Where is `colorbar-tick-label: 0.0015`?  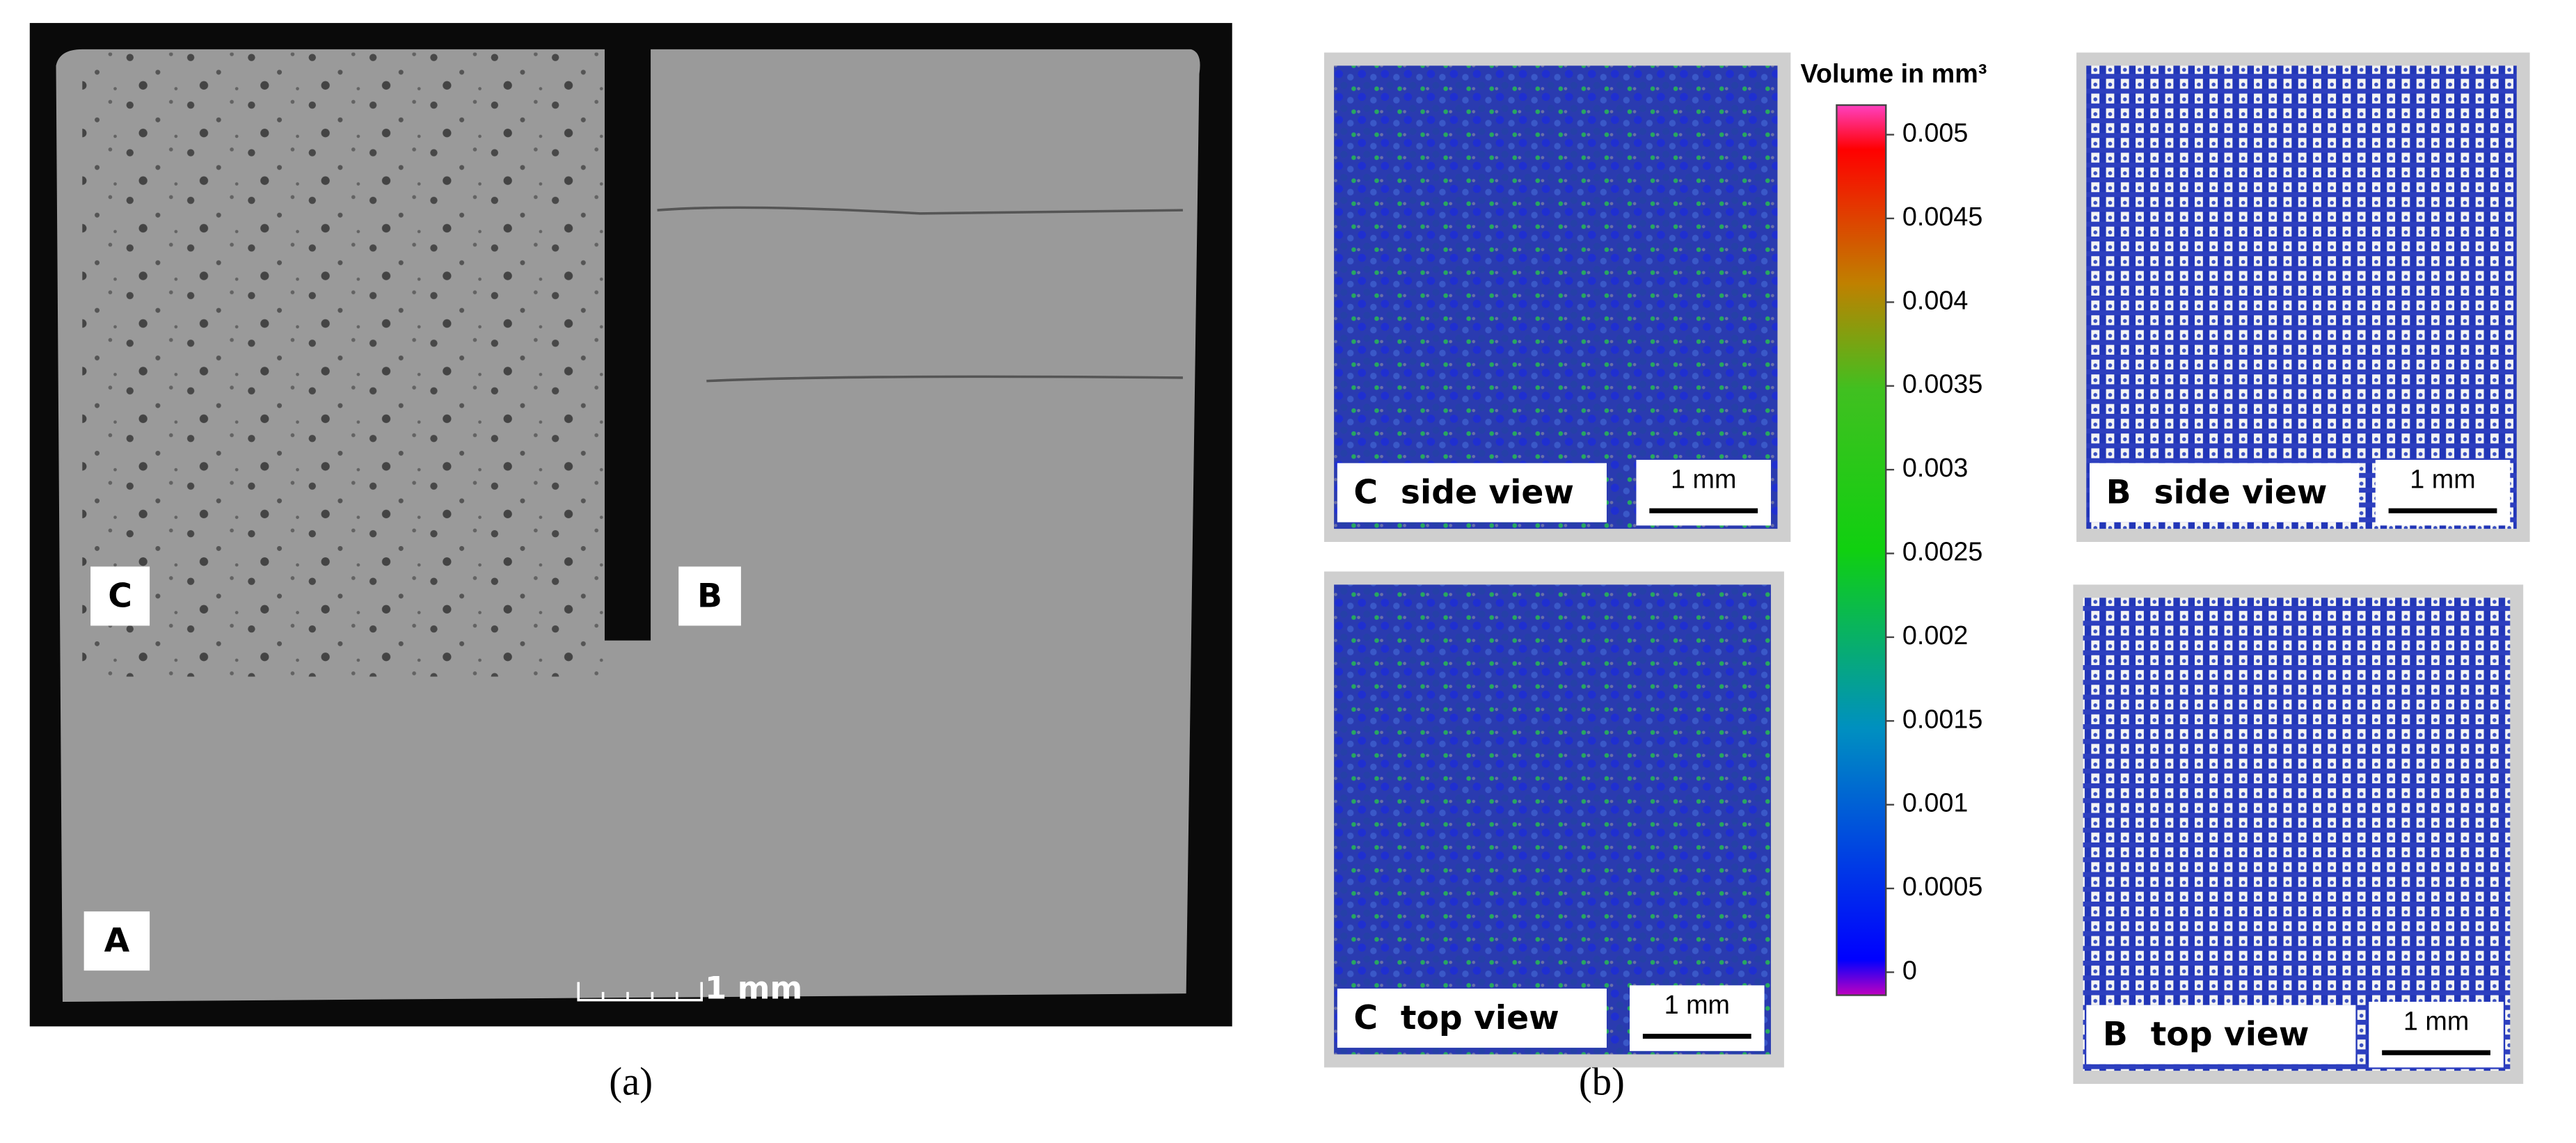
colorbar-tick-label: 0.0015 is located at coordinates (1942, 720).